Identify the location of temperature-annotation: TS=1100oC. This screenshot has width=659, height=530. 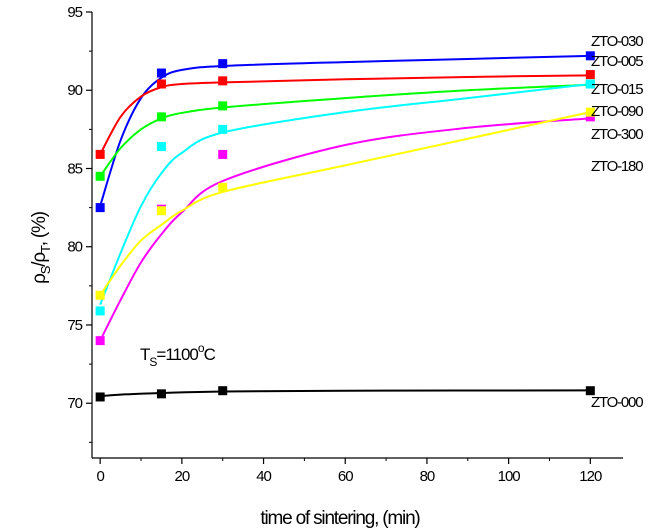
(178, 355).